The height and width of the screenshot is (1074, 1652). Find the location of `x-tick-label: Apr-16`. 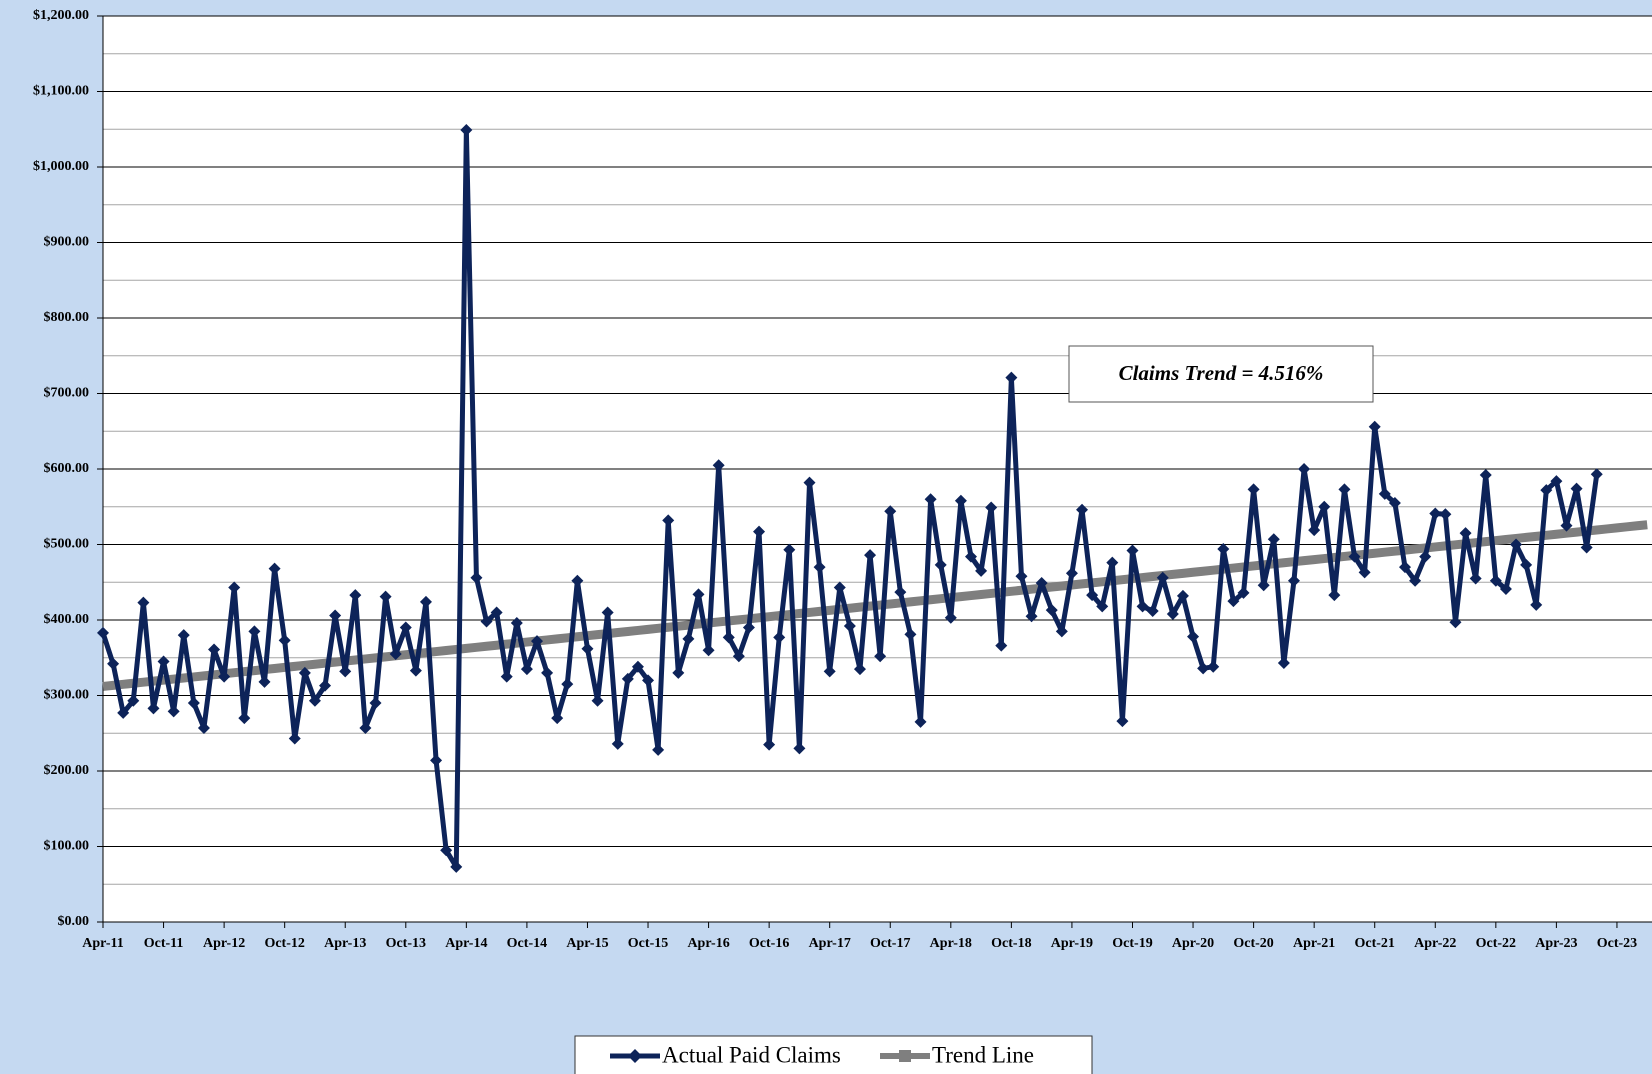

x-tick-label: Apr-16 is located at coordinates (708, 943).